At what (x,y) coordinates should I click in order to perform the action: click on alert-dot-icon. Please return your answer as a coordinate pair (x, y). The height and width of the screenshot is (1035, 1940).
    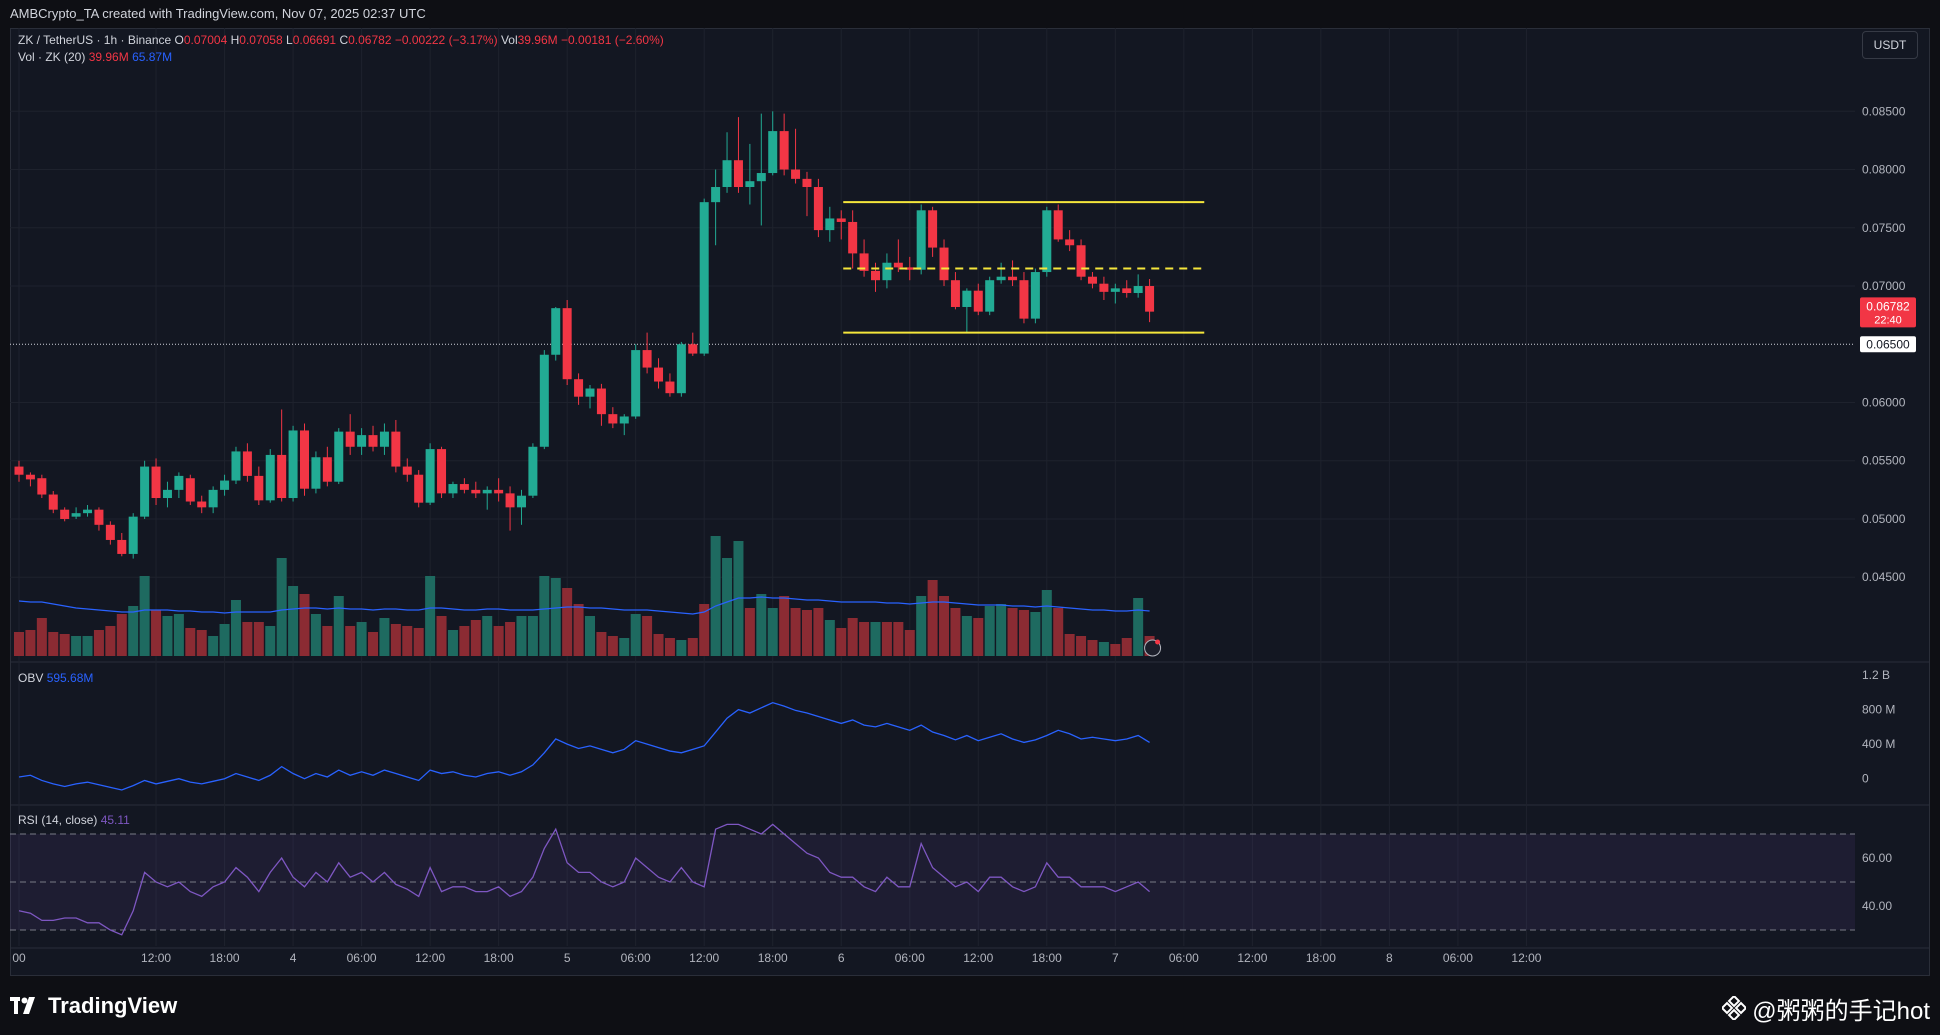
    Looking at the image, I should click on (1158, 642).